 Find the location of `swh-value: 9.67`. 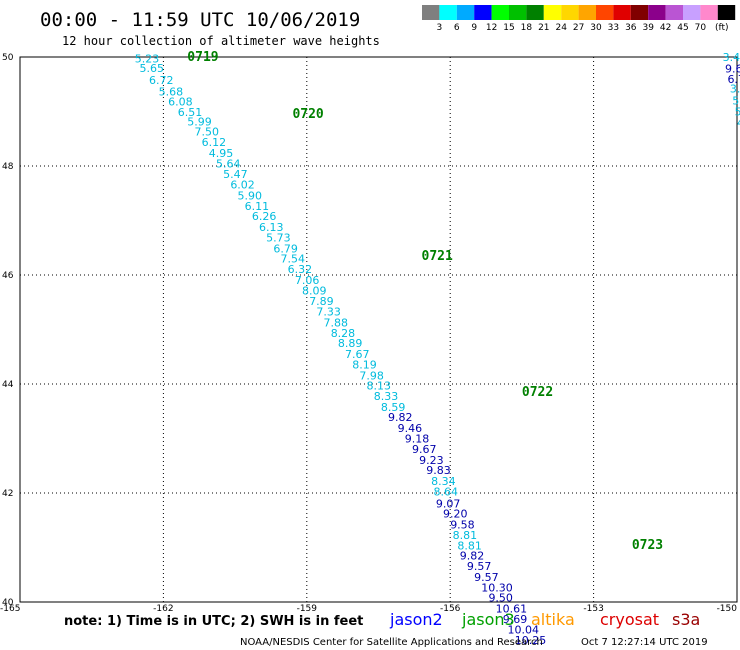

swh-value: 9.67 is located at coordinates (424, 449).